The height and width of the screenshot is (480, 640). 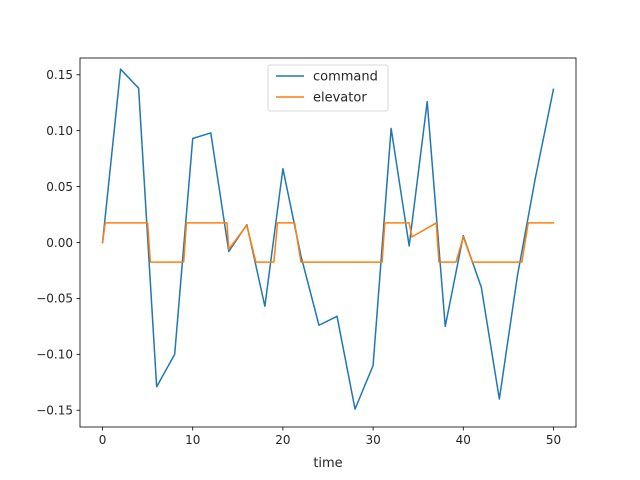 I want to click on x-tick-label: 40, so click(x=463, y=440).